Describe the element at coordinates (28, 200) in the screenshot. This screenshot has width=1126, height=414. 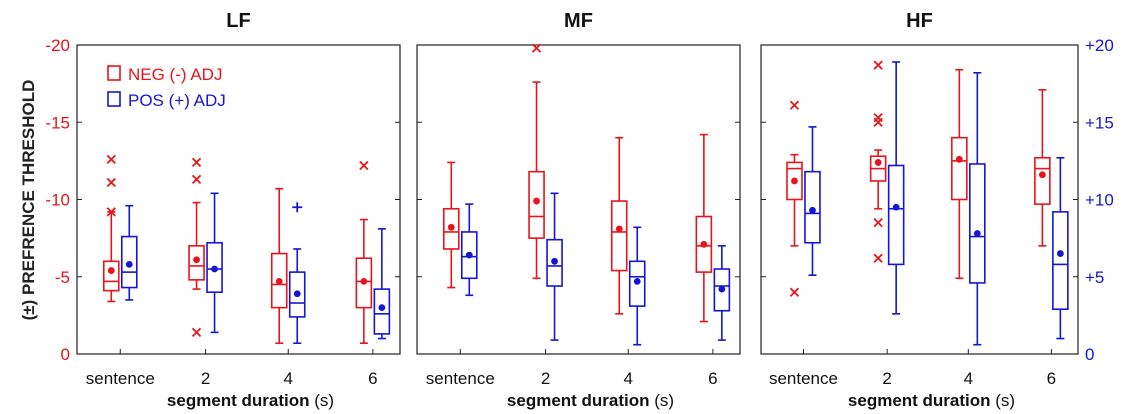
I see `y-axis-title: (±) PREFRENCE THRESHOLD` at that location.